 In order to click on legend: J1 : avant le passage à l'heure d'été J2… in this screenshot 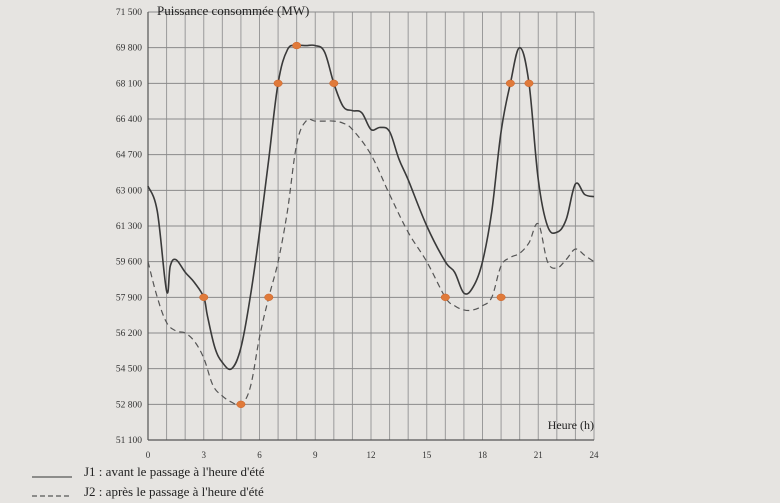, I will do `click(148, 481)`.